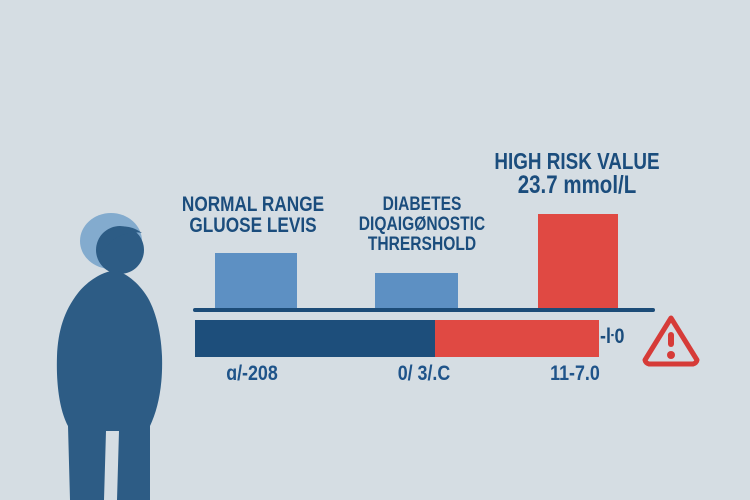  What do you see at coordinates (575, 373) in the screenshot?
I see `tick-label-3: 11-7.0` at bounding box center [575, 373].